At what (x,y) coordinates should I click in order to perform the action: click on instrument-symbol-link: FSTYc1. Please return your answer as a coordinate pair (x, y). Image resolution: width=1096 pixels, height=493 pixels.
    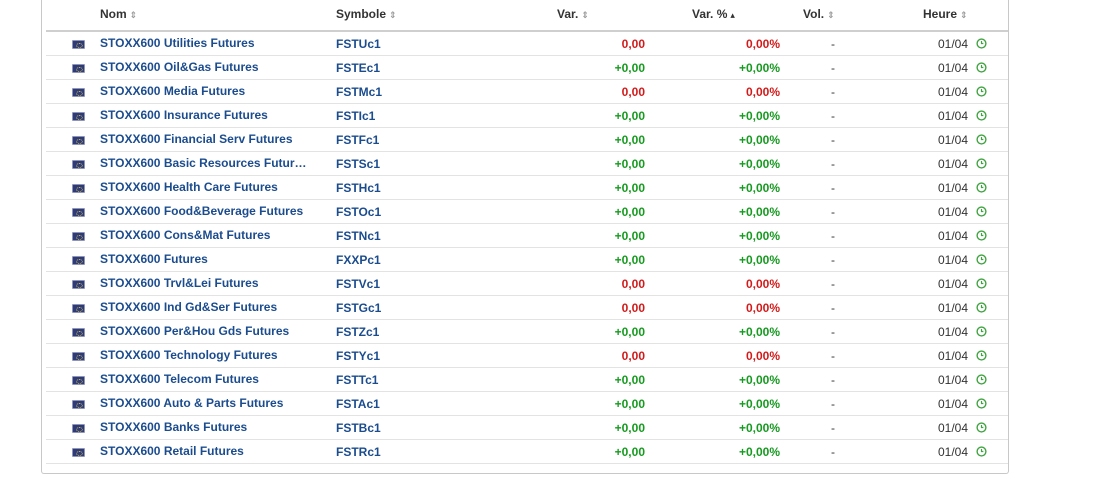
    Looking at the image, I should click on (358, 356).